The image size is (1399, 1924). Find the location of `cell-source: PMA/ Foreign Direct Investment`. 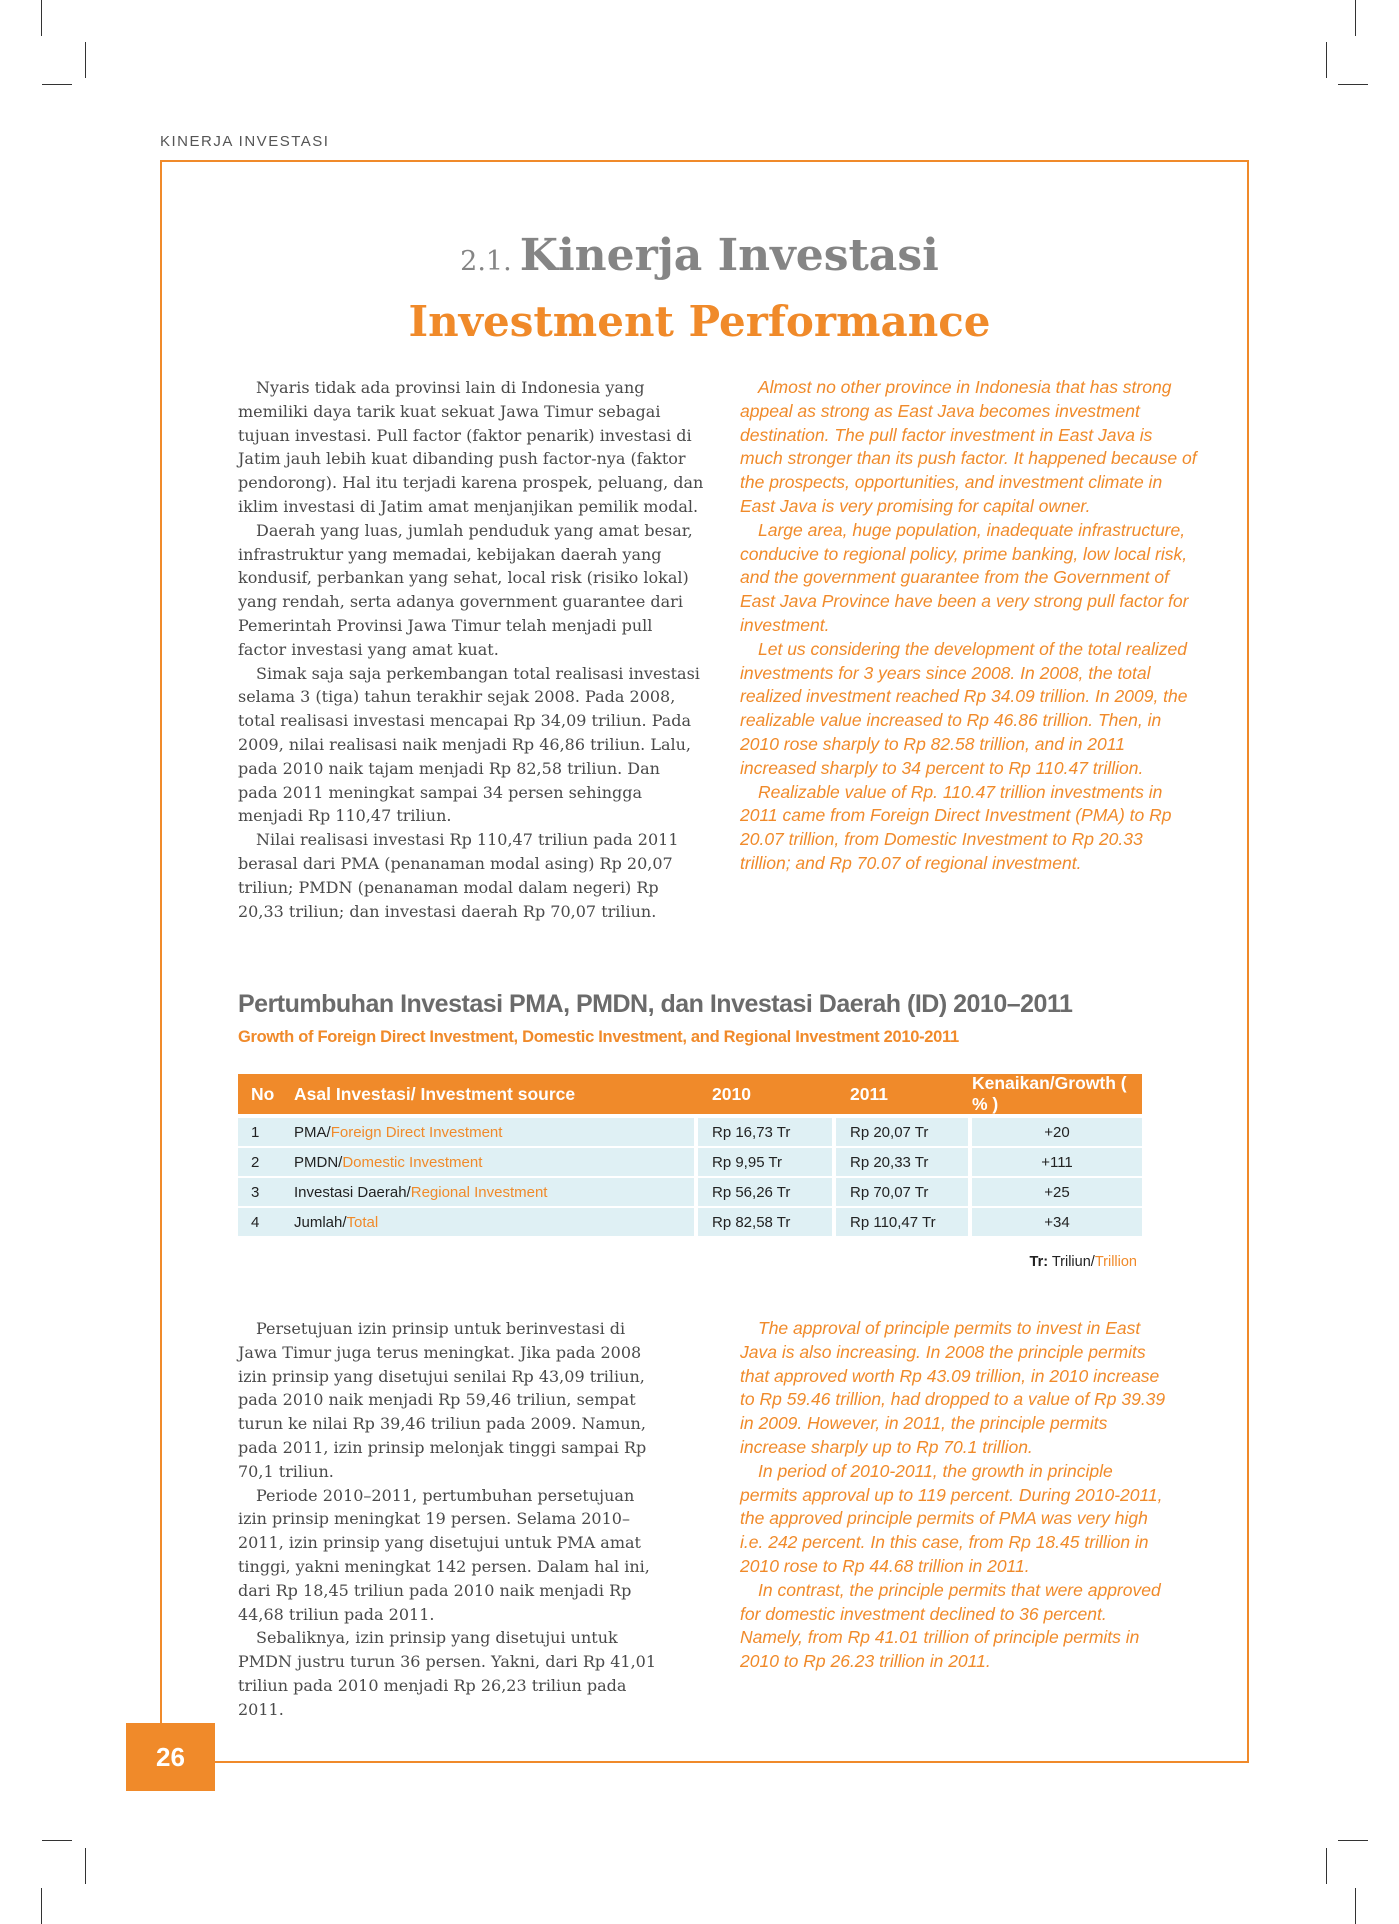

cell-source: PMA/ Foreign Direct Investment is located at coordinates (491, 1133).